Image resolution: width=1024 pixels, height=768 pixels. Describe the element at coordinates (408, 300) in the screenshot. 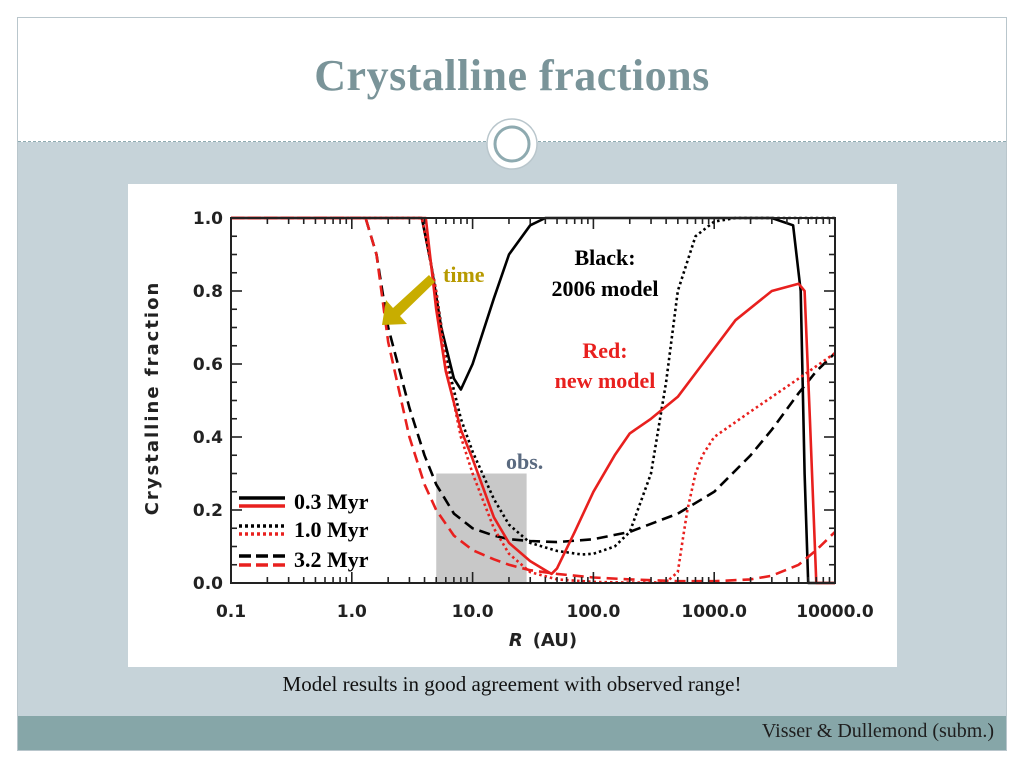

I see `time-arrow-icon` at that location.